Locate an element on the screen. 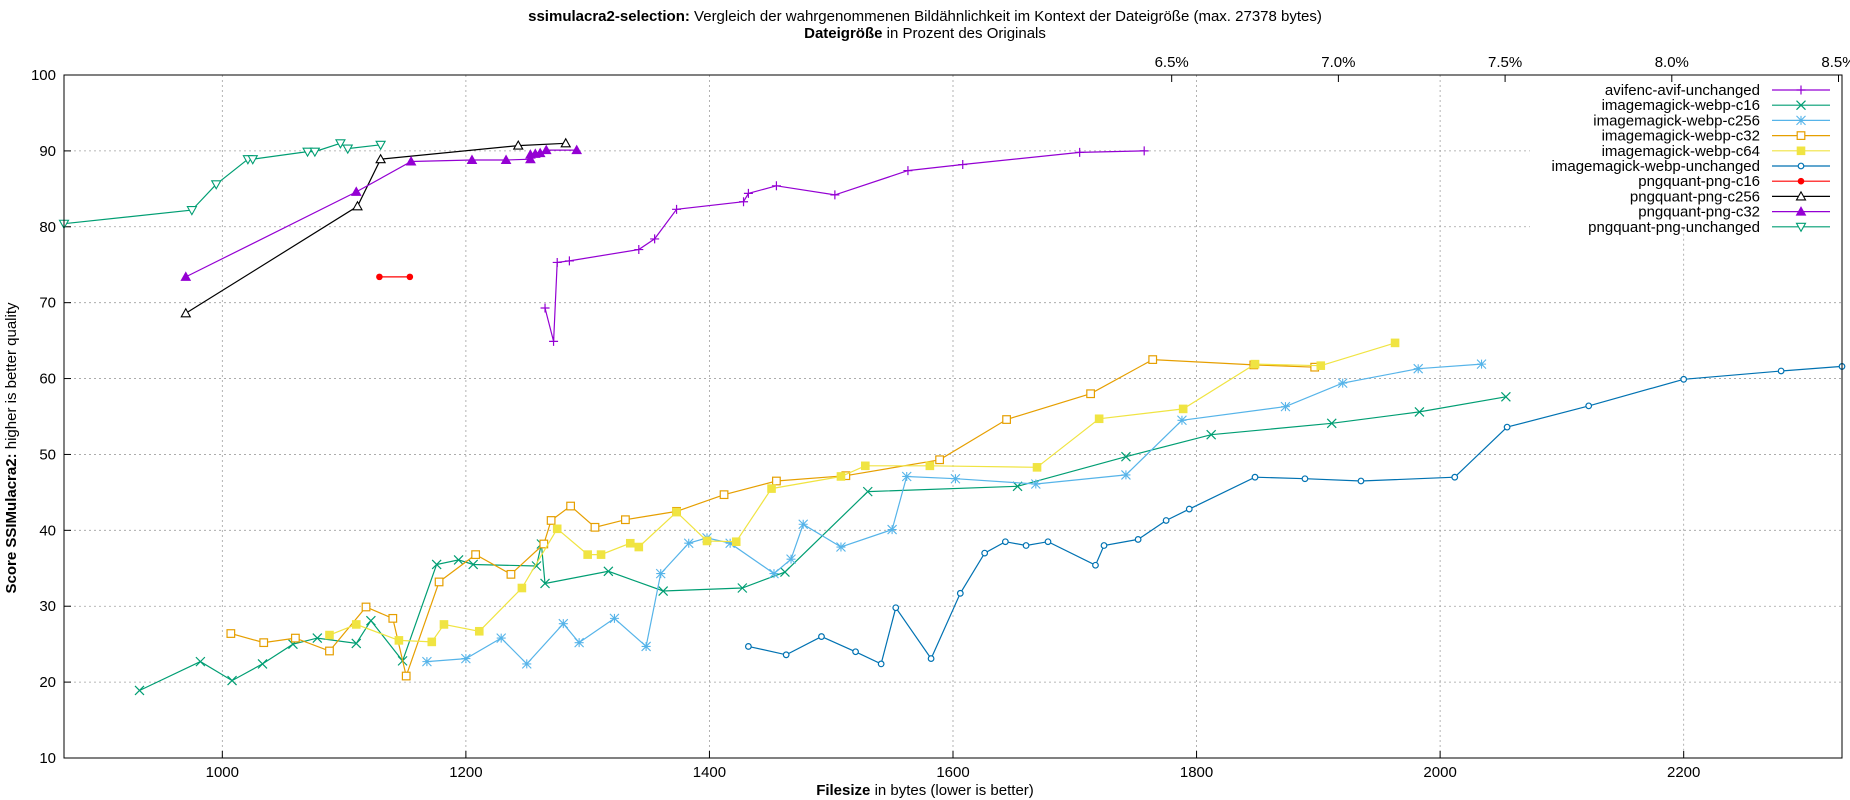  x-tick-label: 2000 is located at coordinates (1439, 772).